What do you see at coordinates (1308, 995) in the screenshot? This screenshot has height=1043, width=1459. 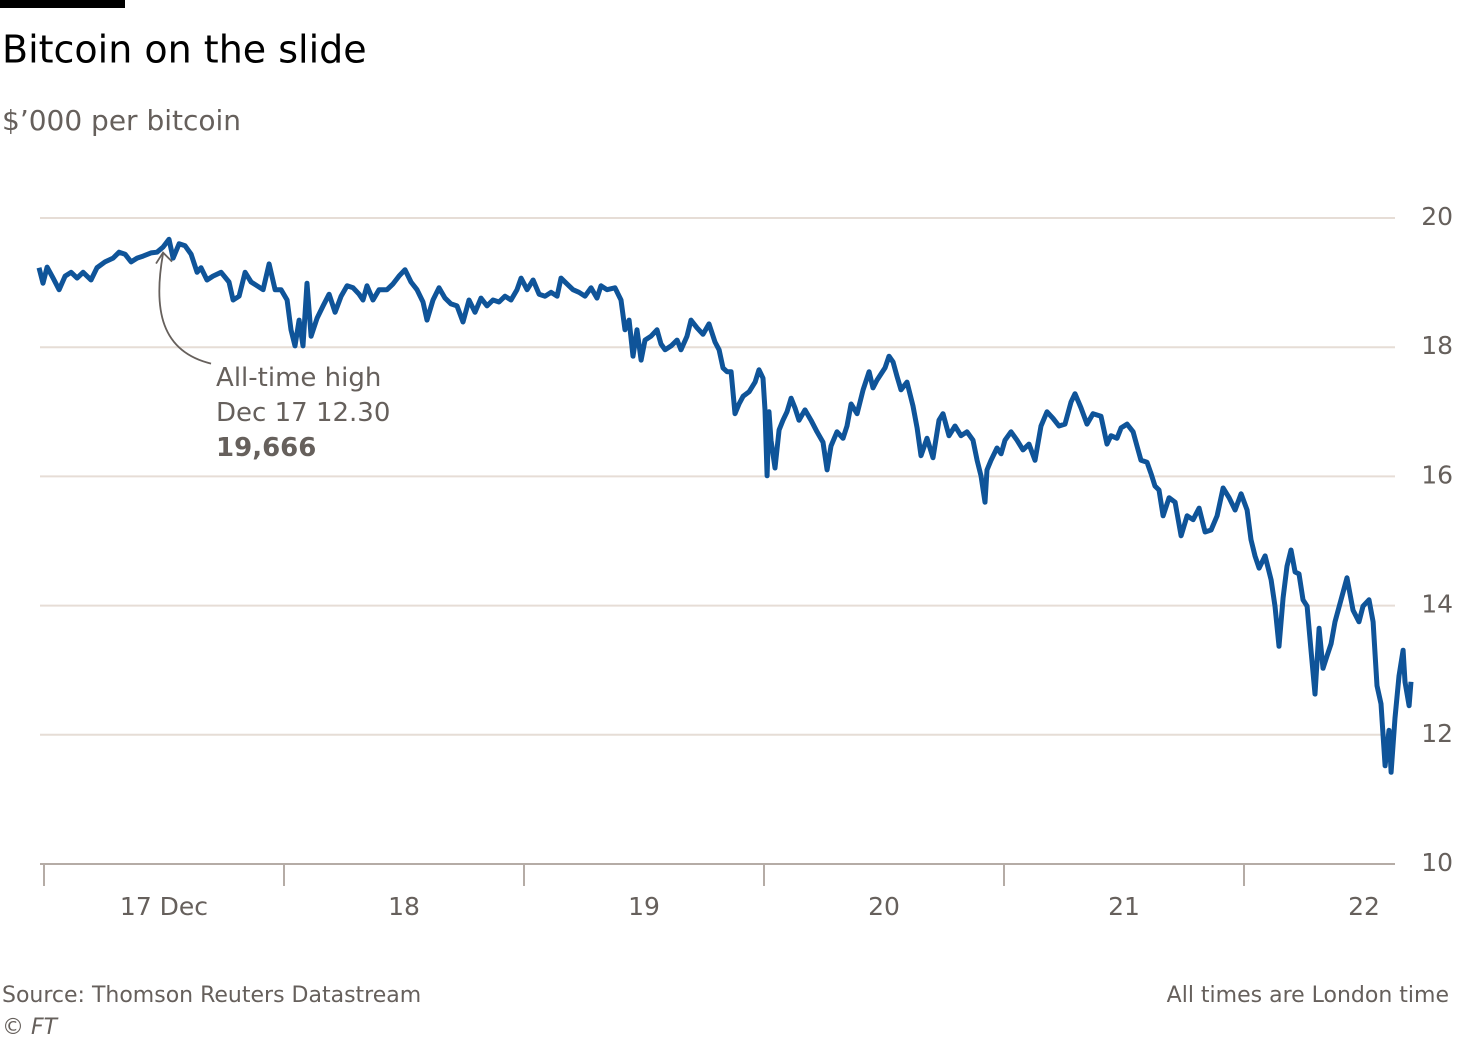 I see `note: All times are London time` at bounding box center [1308, 995].